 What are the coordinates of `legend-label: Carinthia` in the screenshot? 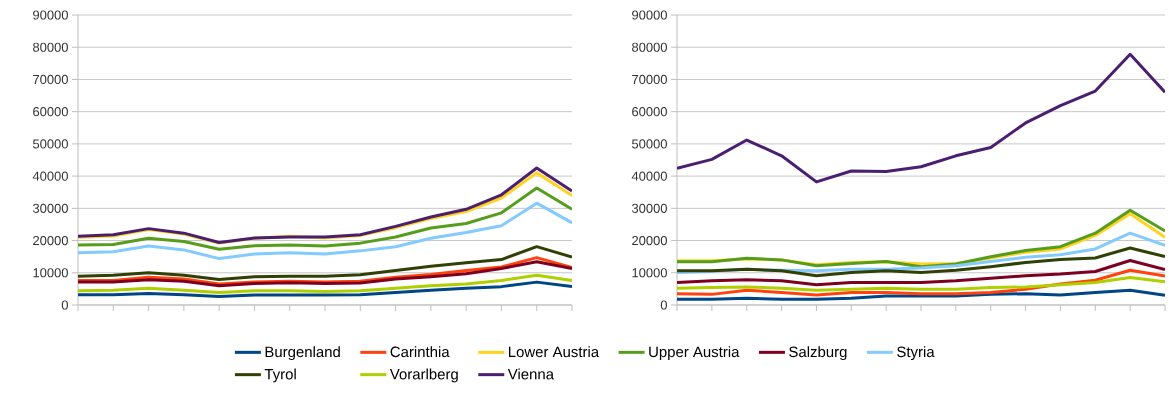 It's located at (420, 352).